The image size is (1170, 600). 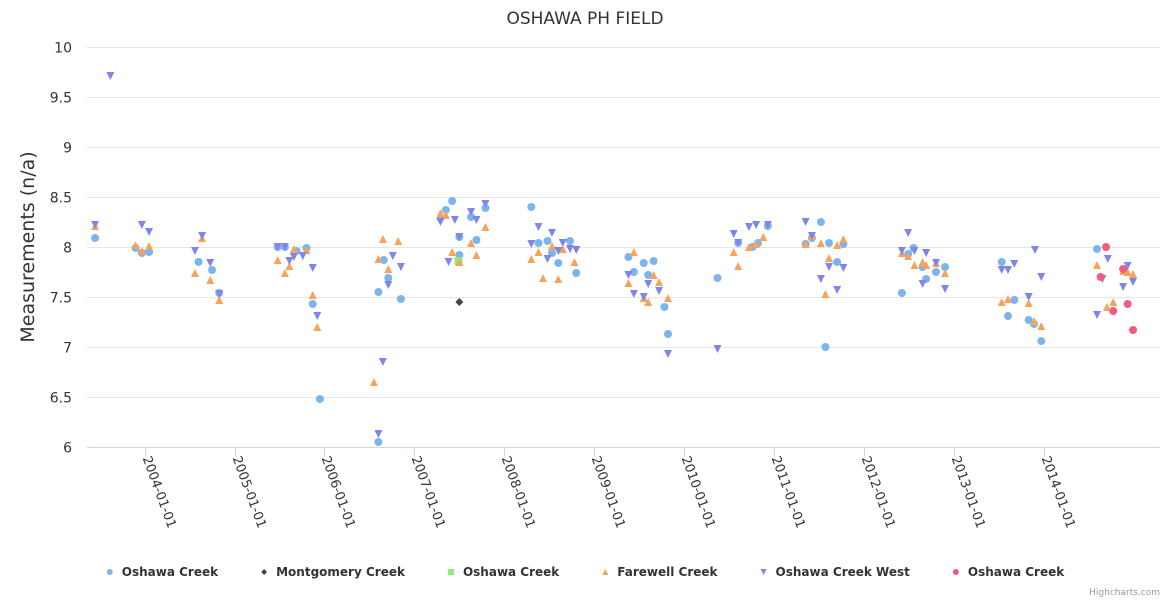 I want to click on legend-item: Farewell Creek, so click(x=660, y=572).